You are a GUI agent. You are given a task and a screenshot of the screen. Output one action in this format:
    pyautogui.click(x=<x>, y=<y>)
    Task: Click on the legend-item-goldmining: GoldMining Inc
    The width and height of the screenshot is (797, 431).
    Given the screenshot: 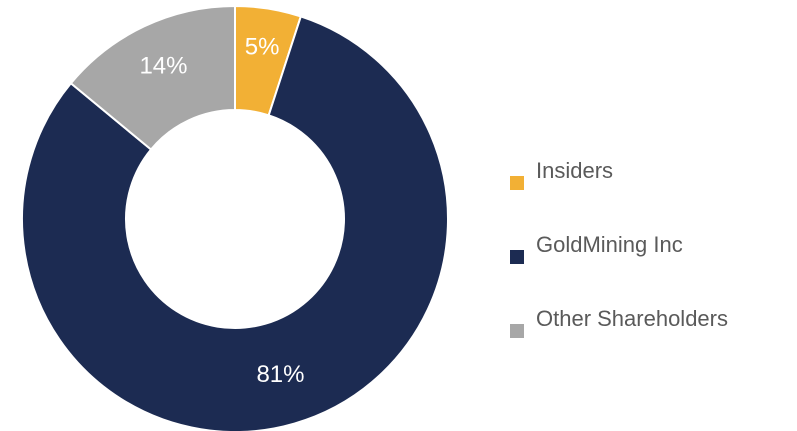 What is the action you would take?
    pyautogui.click(x=650, y=261)
    